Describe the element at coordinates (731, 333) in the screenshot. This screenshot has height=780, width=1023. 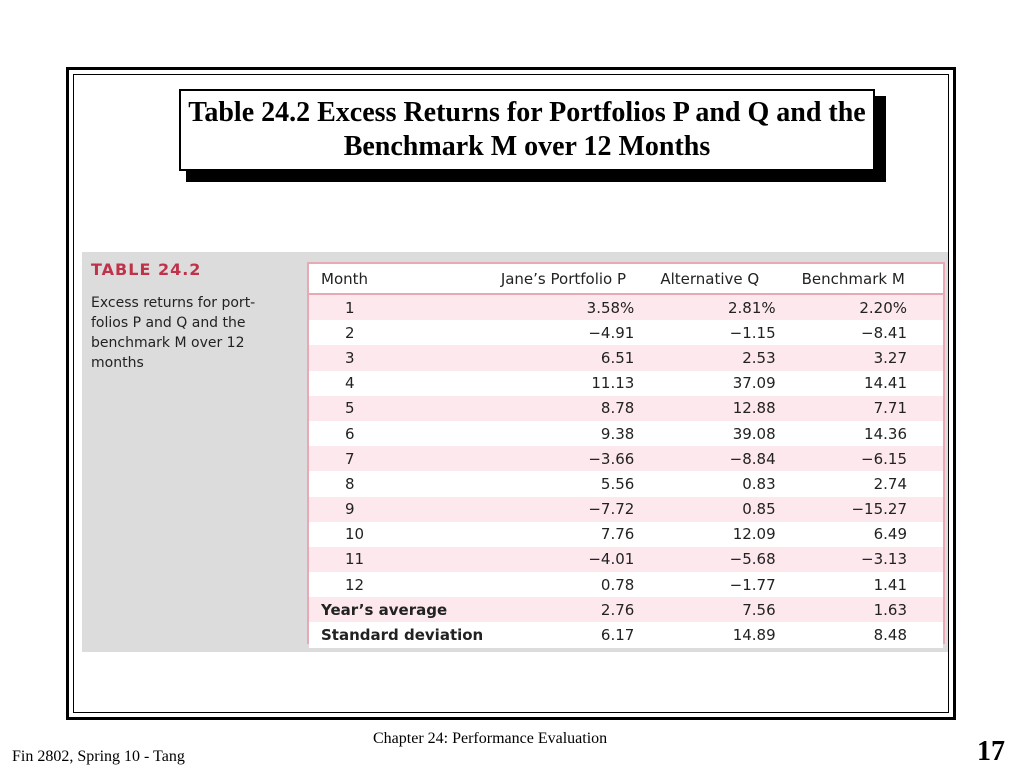
I see `cell-alternative: −1.15` at that location.